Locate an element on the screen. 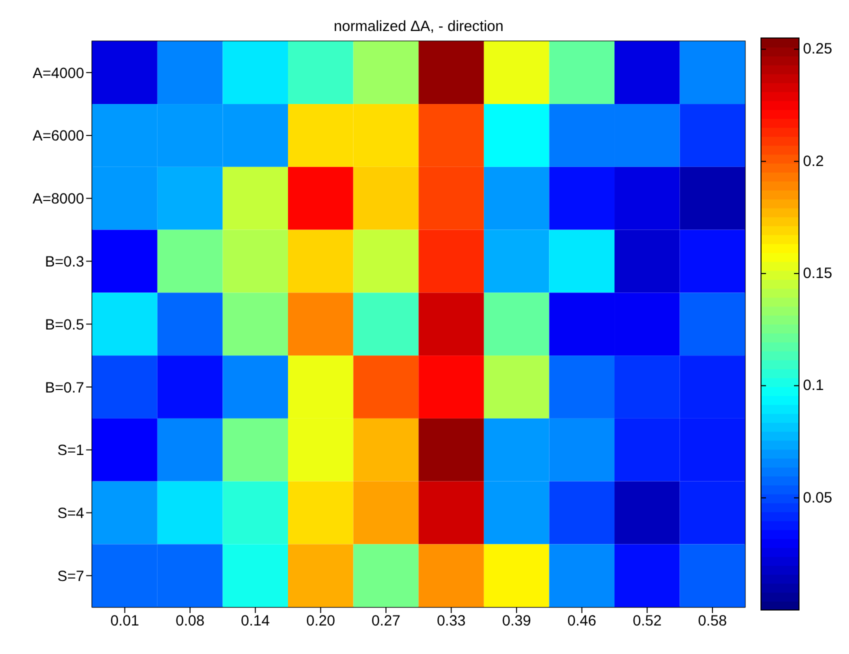 This screenshot has height=654, width=849. color-bar-label: 0.2 is located at coordinates (813, 161).